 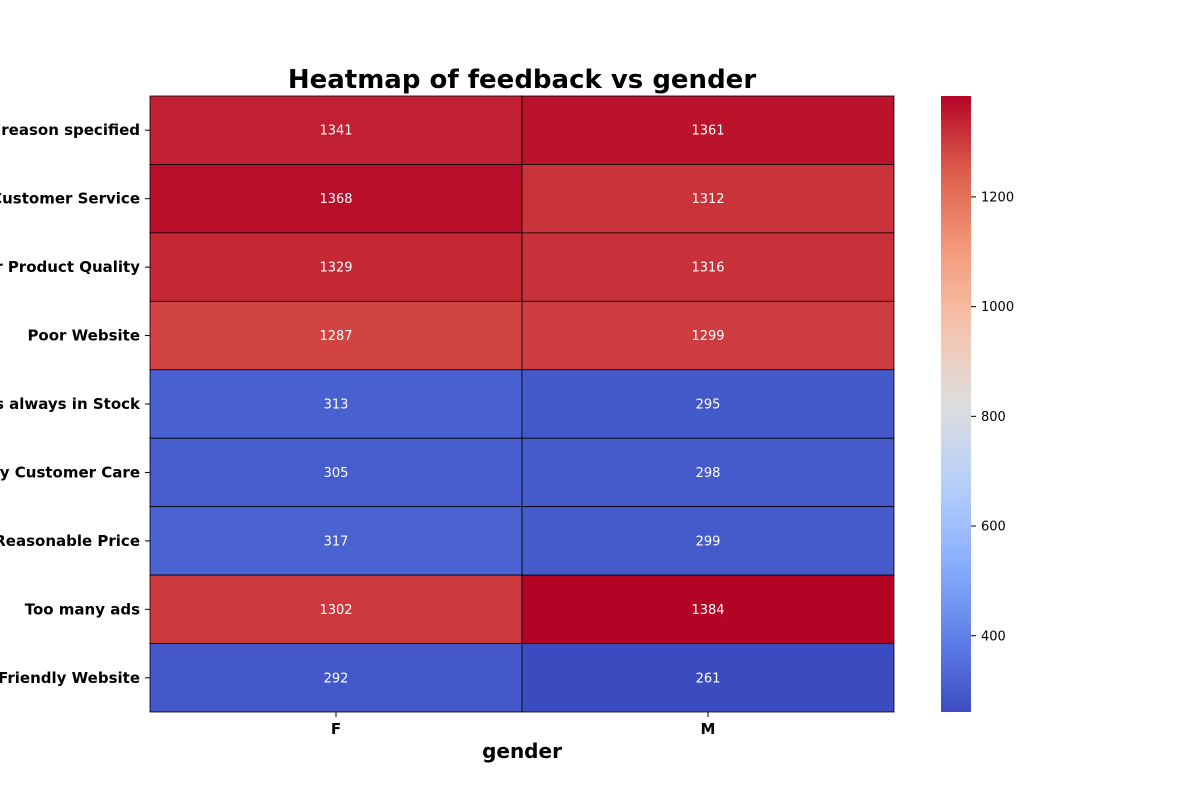 I want to click on cell-value-label: 1287, so click(x=335, y=336).